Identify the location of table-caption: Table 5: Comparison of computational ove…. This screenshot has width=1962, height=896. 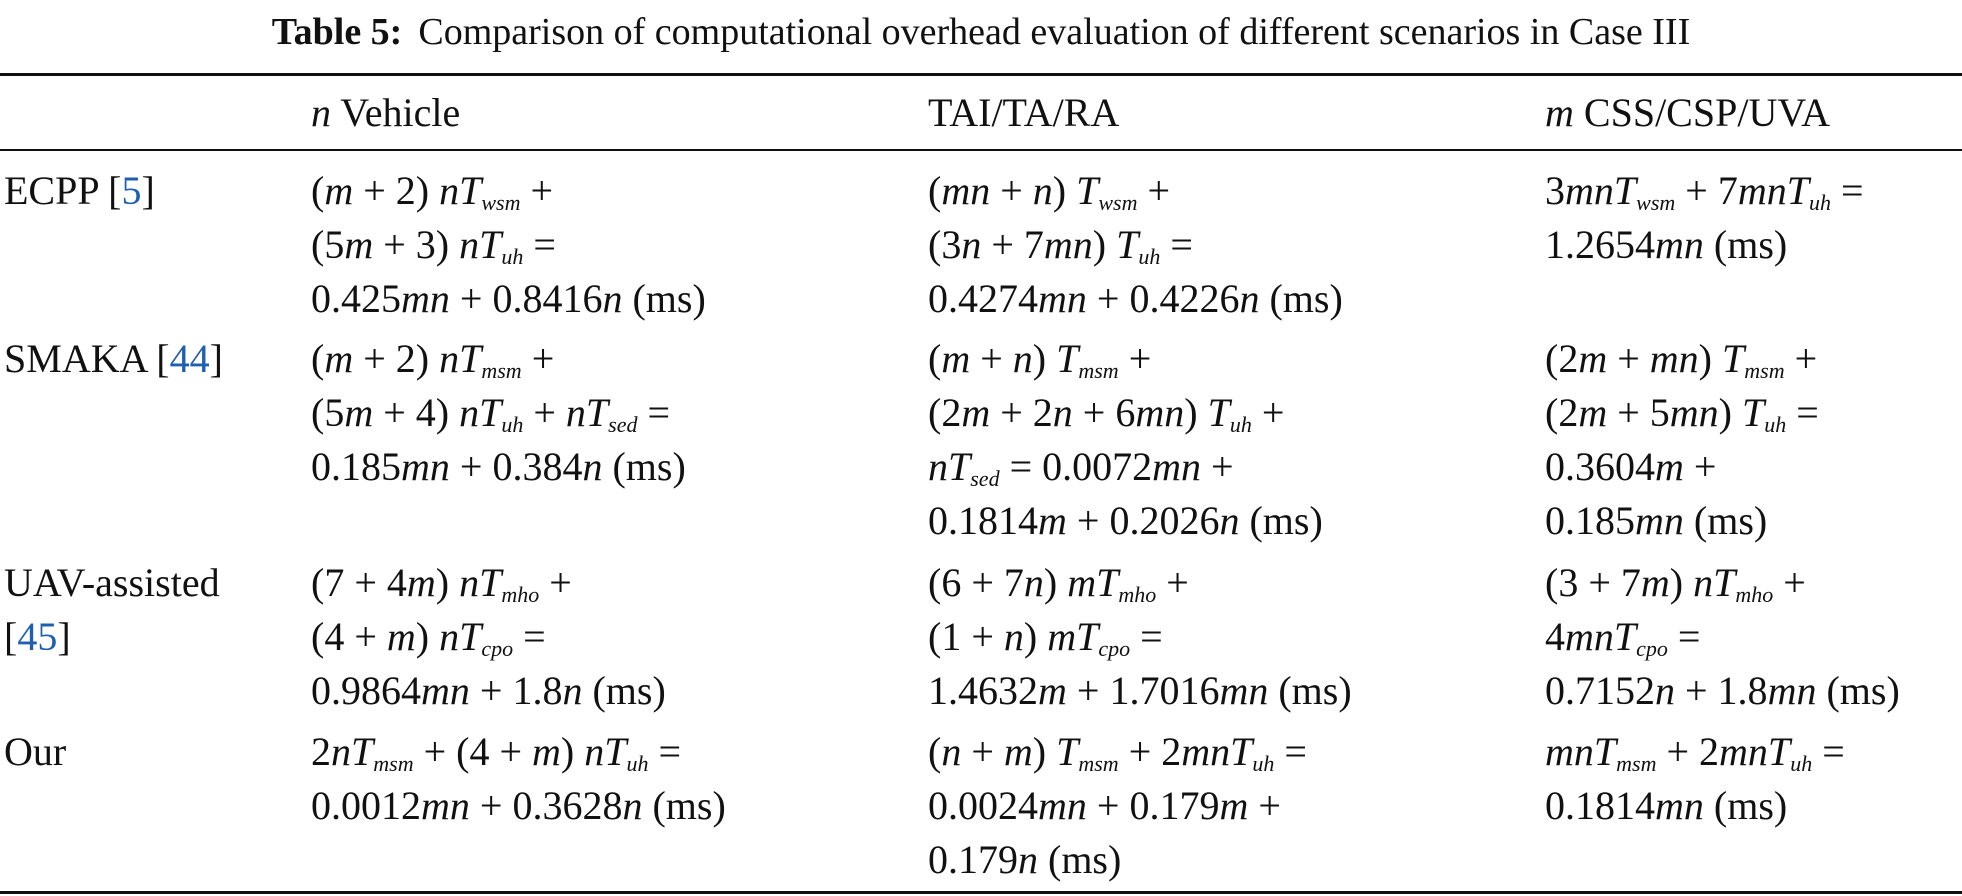
(981, 32).